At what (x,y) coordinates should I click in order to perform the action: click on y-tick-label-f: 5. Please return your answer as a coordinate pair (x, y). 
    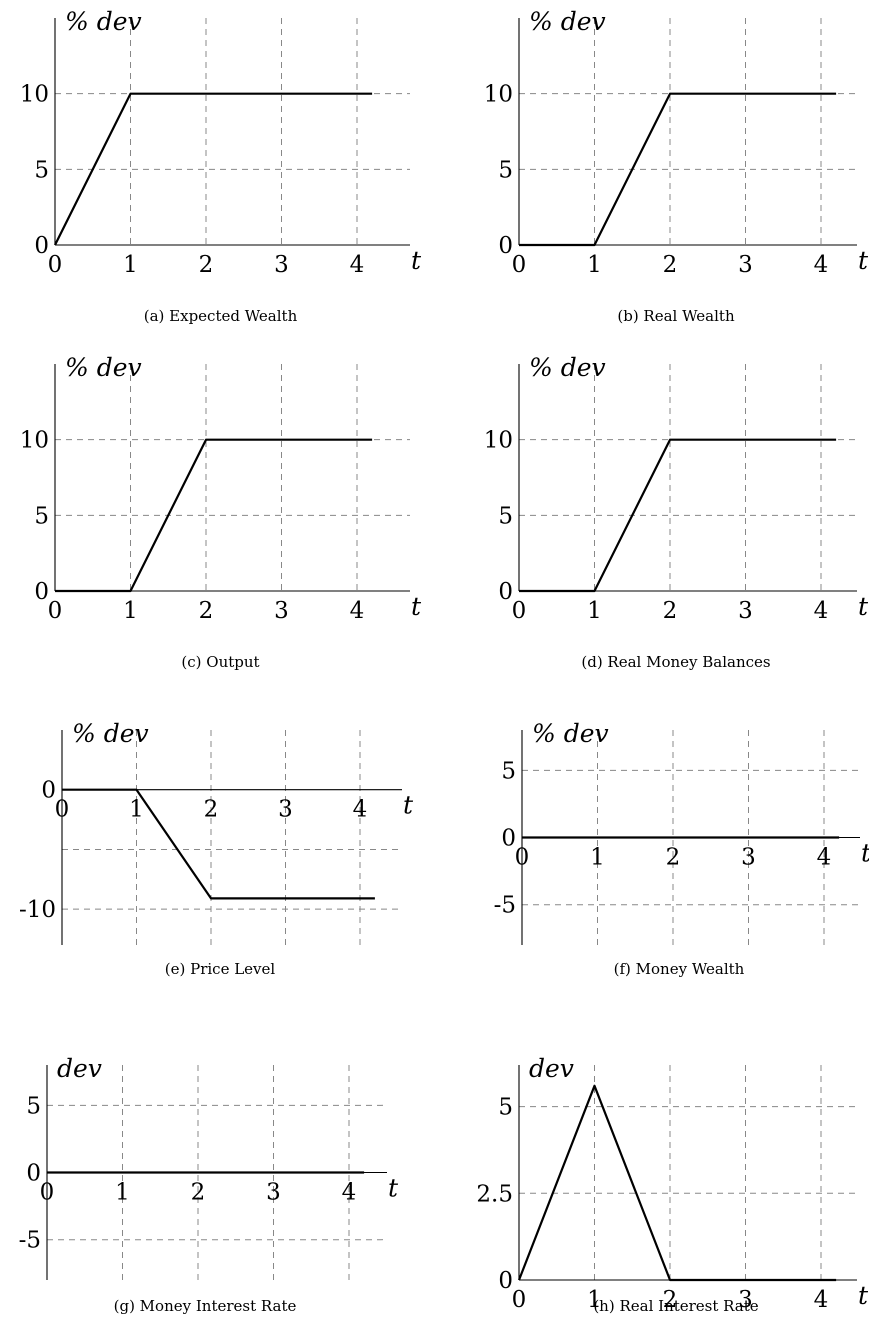
    Looking at the image, I should click on (508, 771).